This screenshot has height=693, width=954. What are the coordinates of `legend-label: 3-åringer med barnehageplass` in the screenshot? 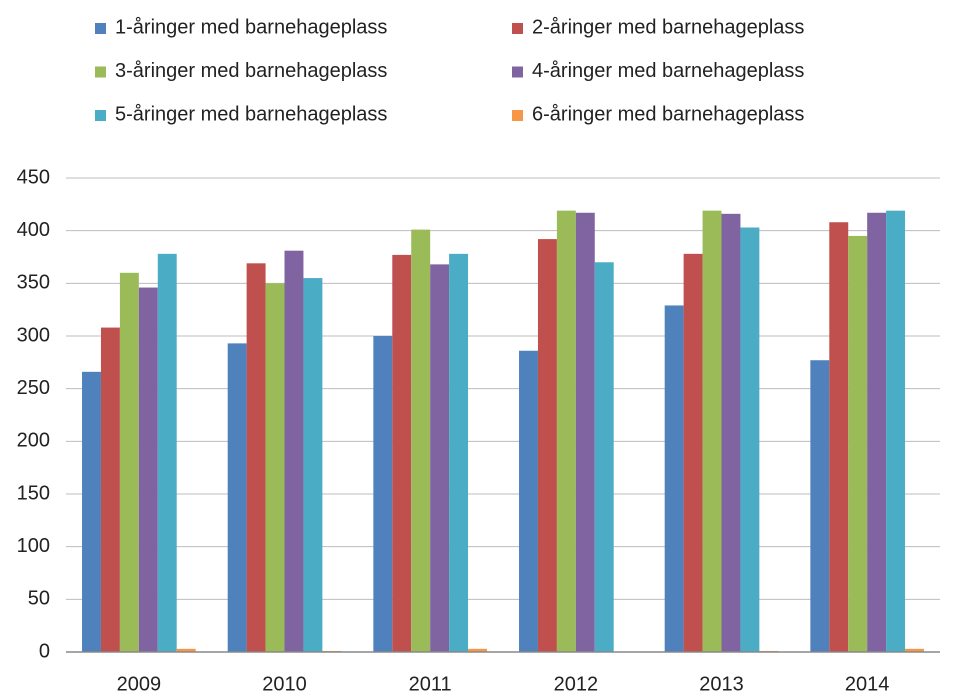 It's located at (251, 71).